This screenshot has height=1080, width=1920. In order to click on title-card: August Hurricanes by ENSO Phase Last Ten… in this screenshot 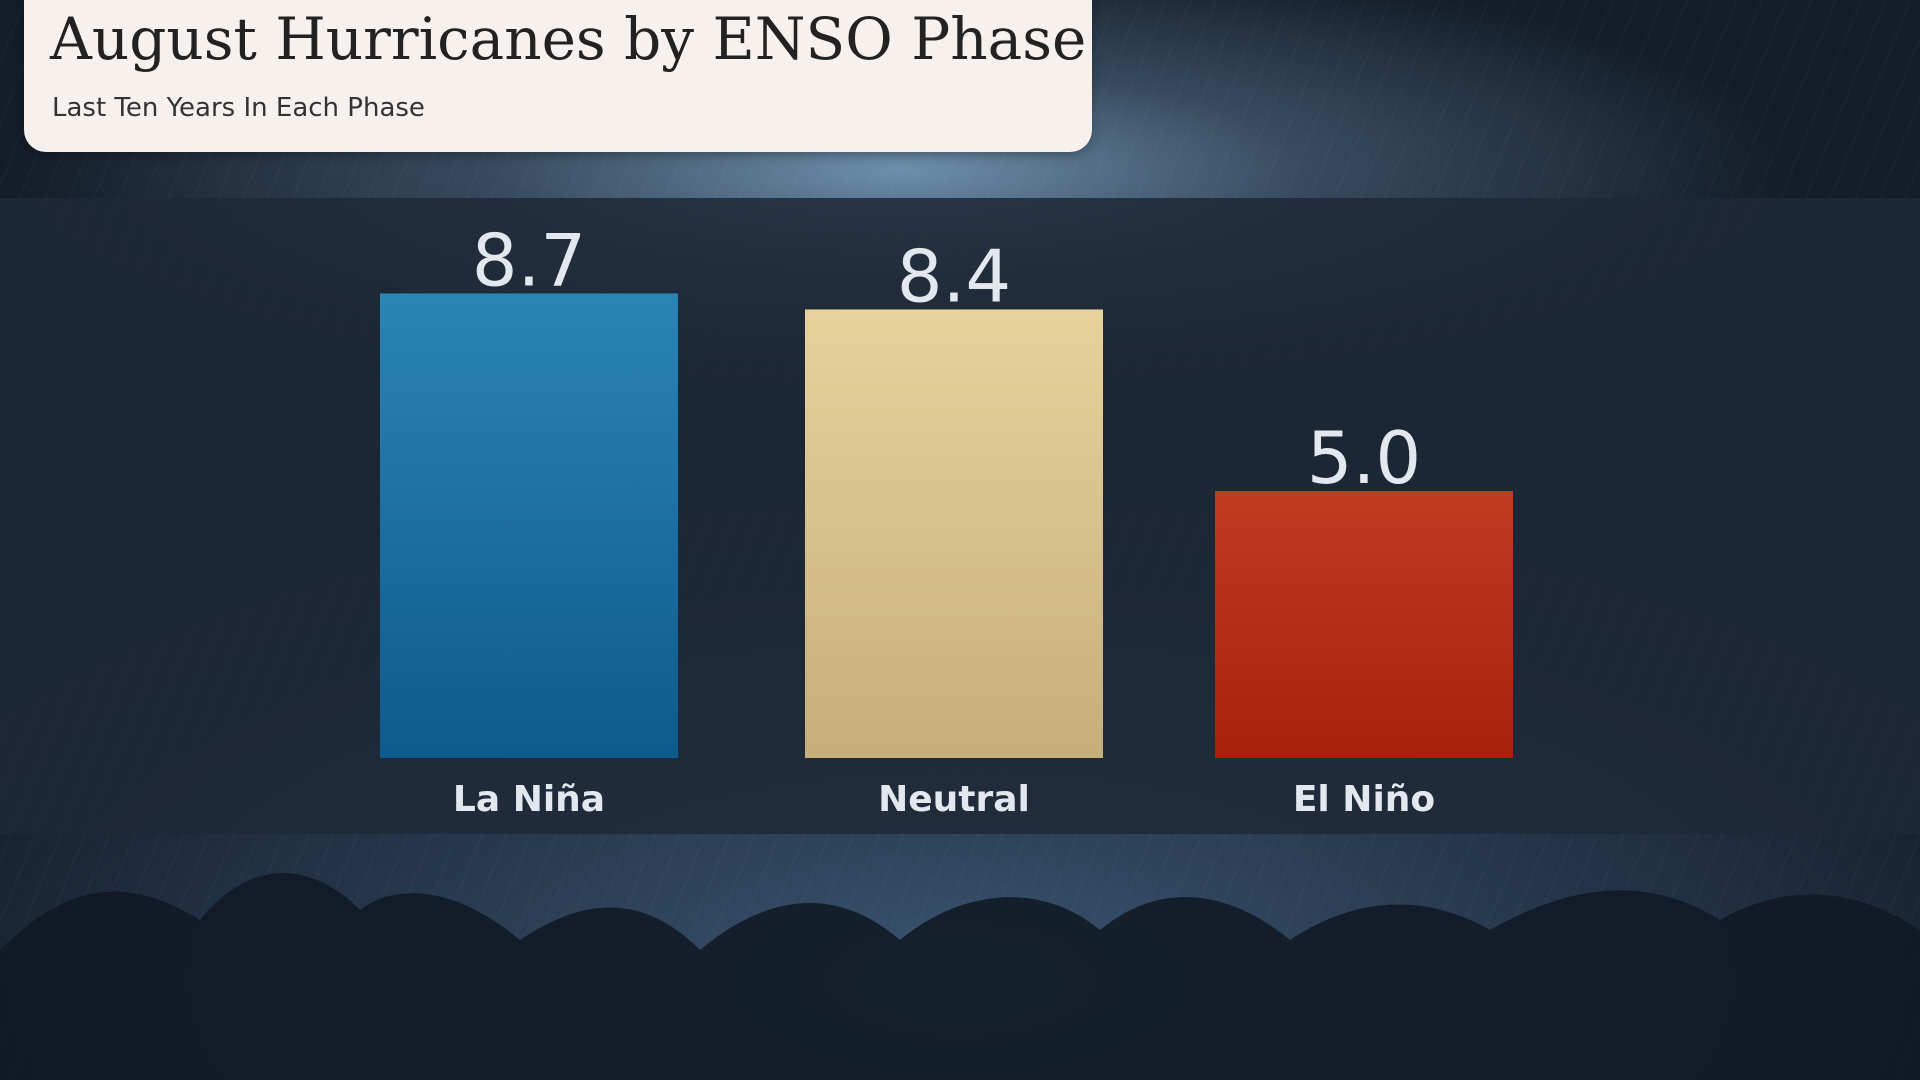, I will do `click(558, 76)`.